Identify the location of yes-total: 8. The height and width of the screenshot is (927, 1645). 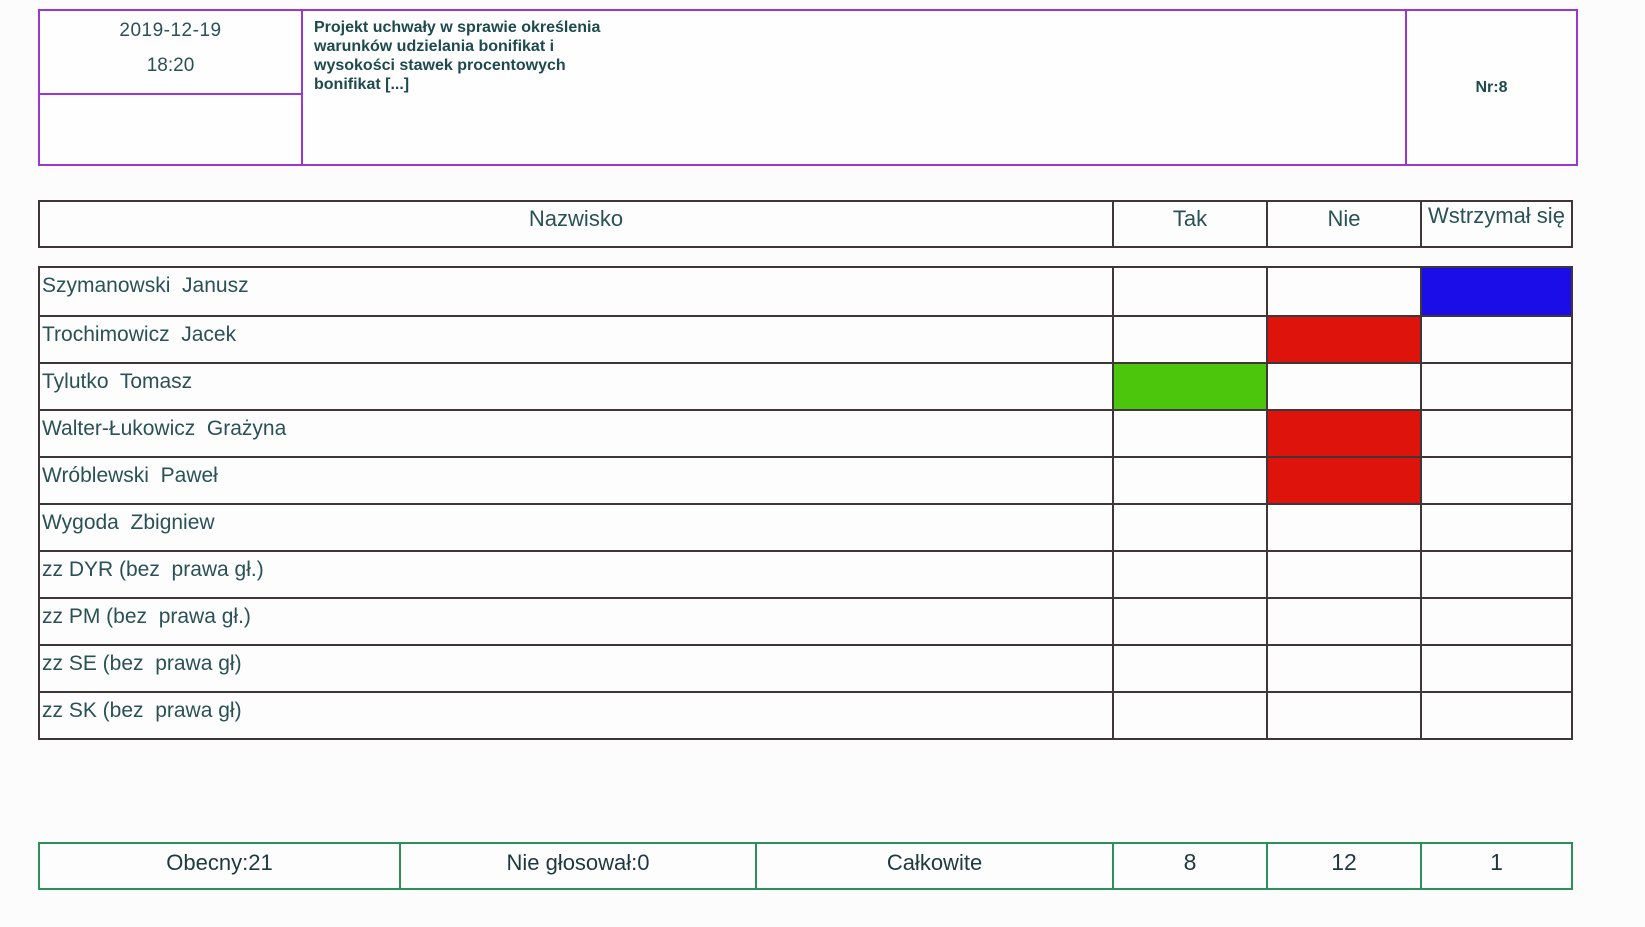
(1189, 866).